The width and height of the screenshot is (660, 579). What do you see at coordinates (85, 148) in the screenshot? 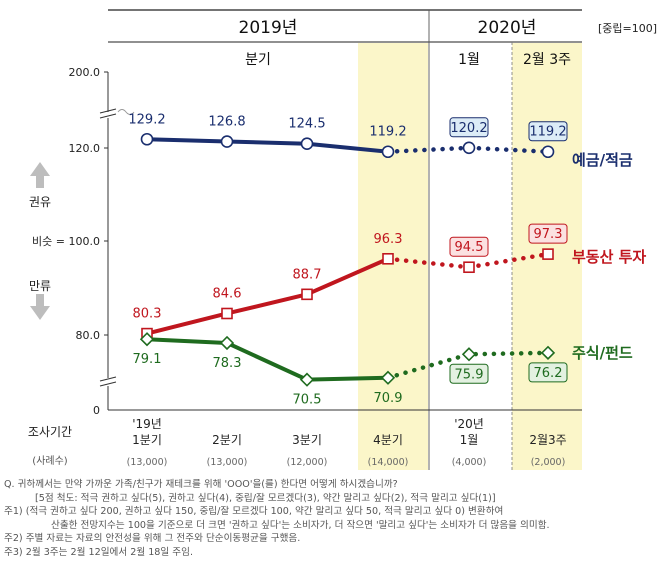
I see `y-tick-120: 120.0` at bounding box center [85, 148].